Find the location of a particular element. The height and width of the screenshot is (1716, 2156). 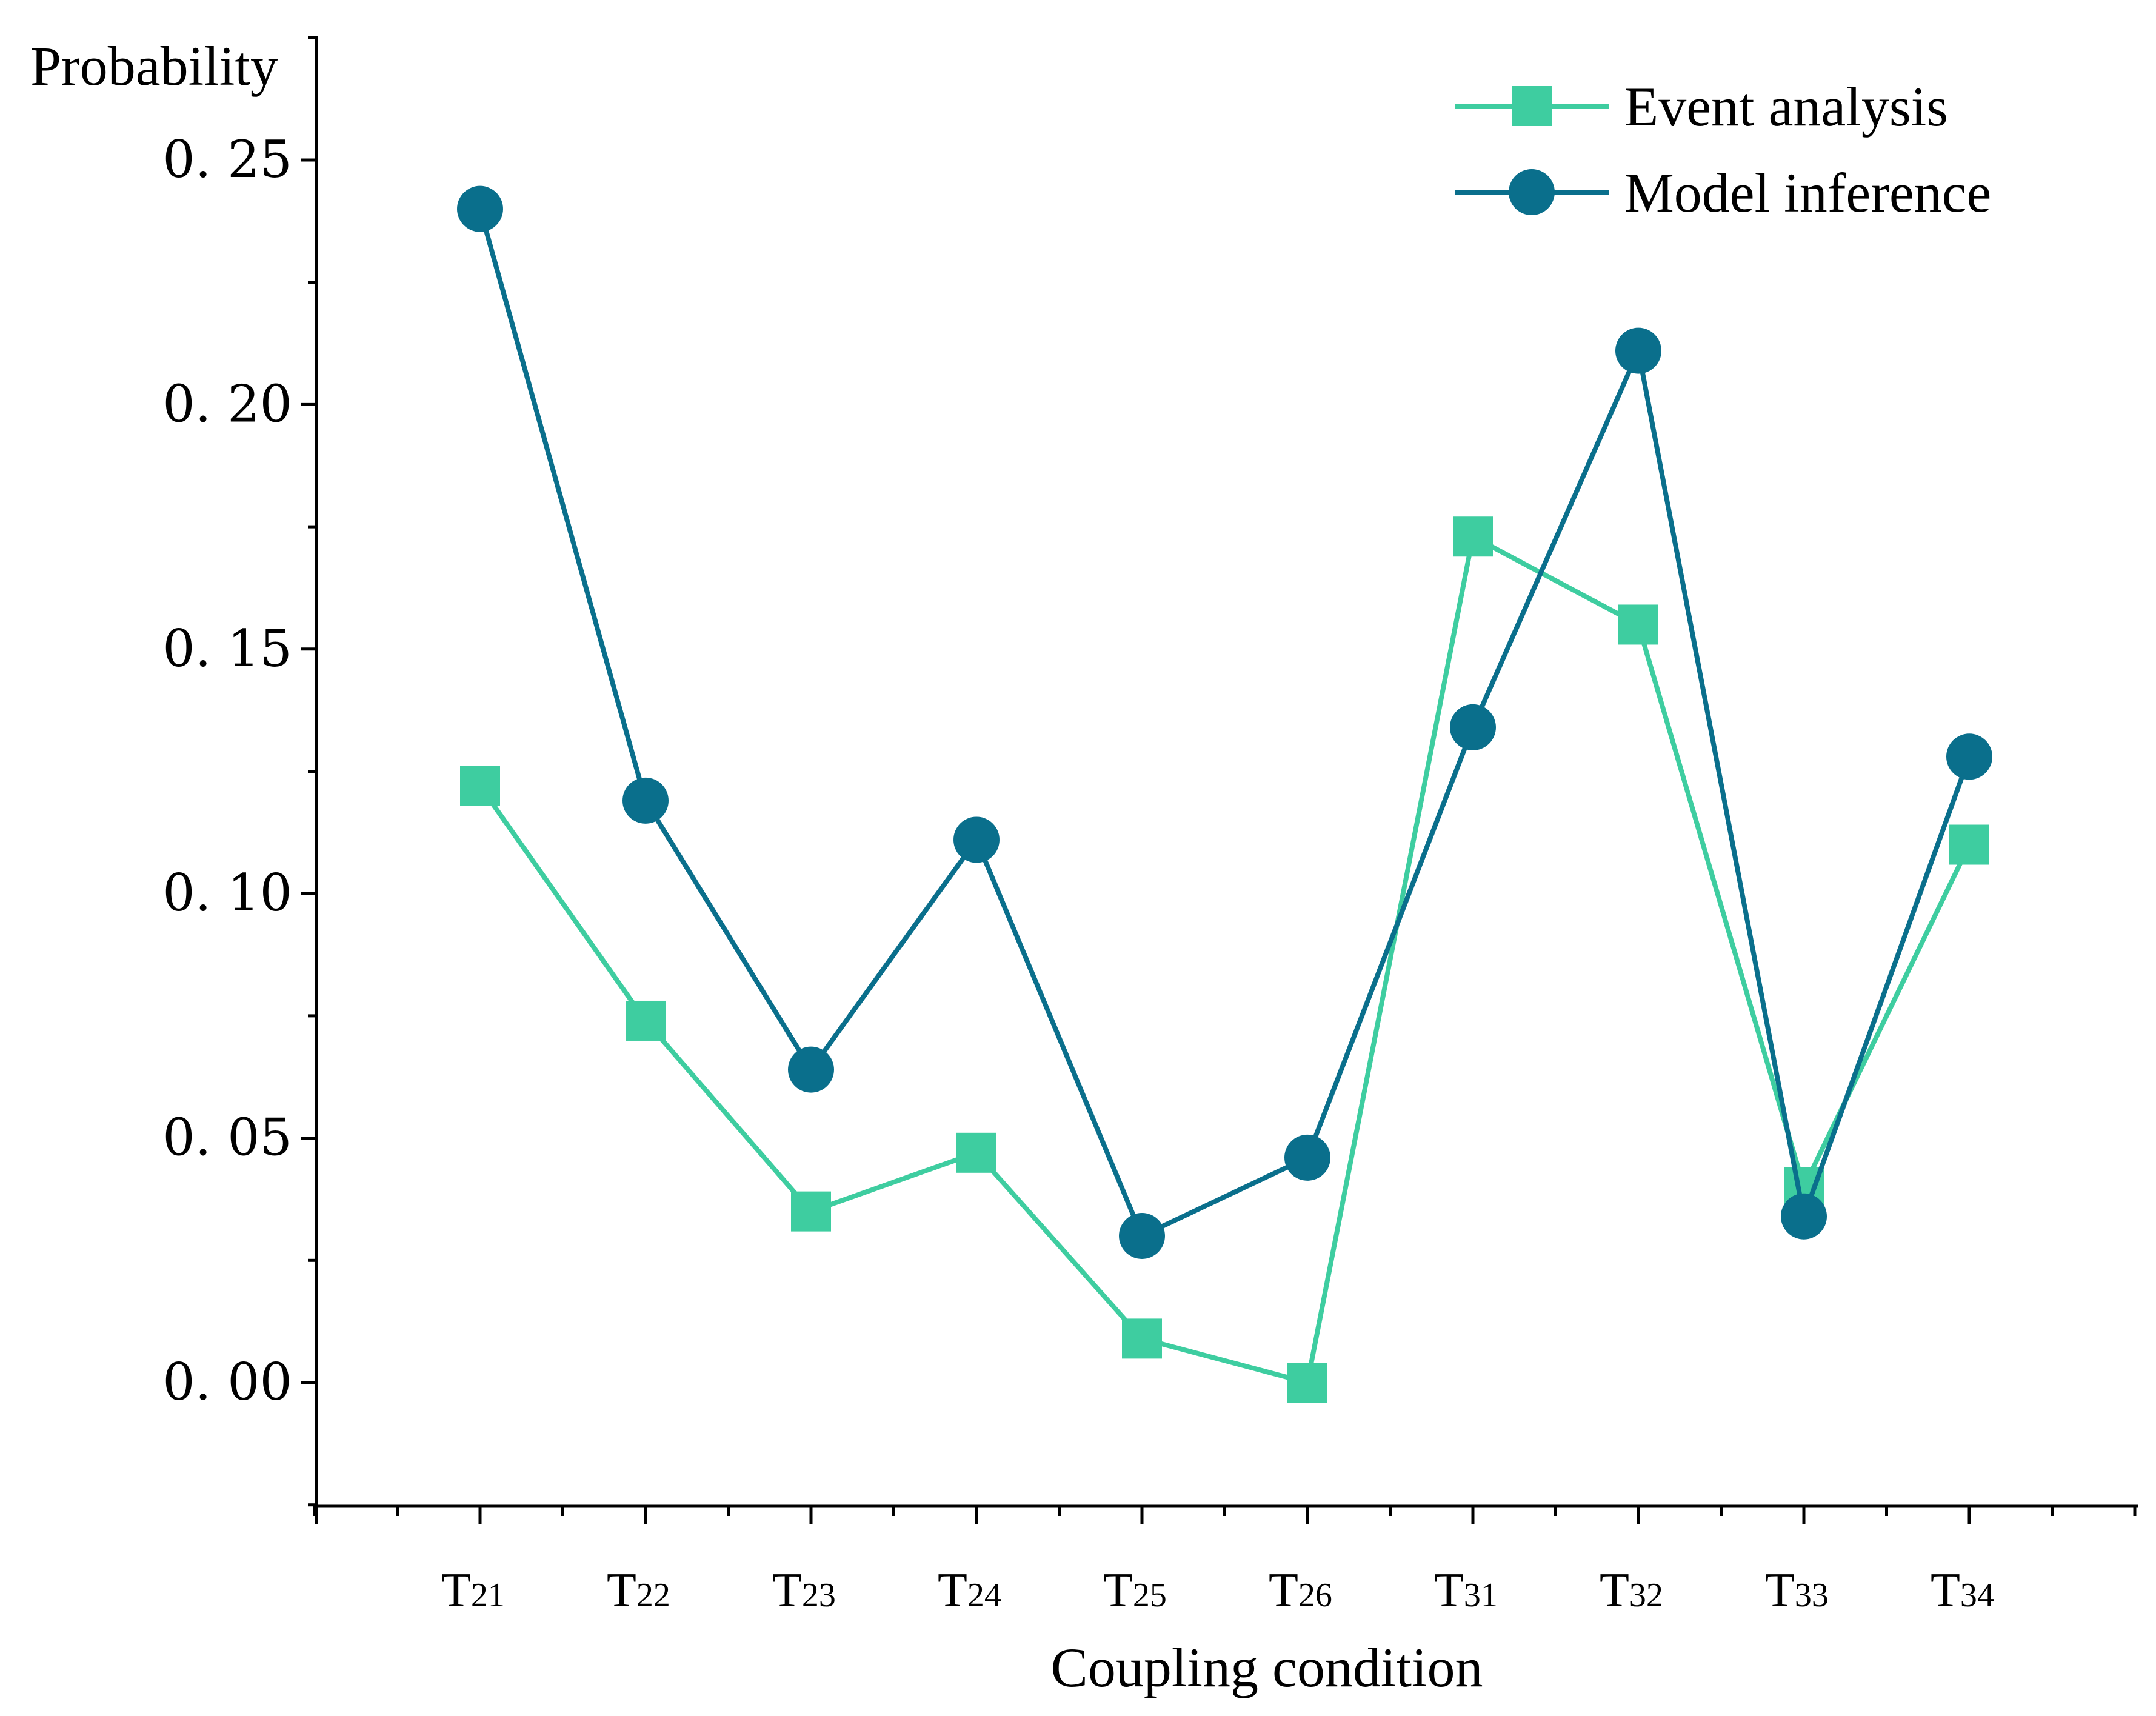

legend-marker-square is located at coordinates (1532, 106).